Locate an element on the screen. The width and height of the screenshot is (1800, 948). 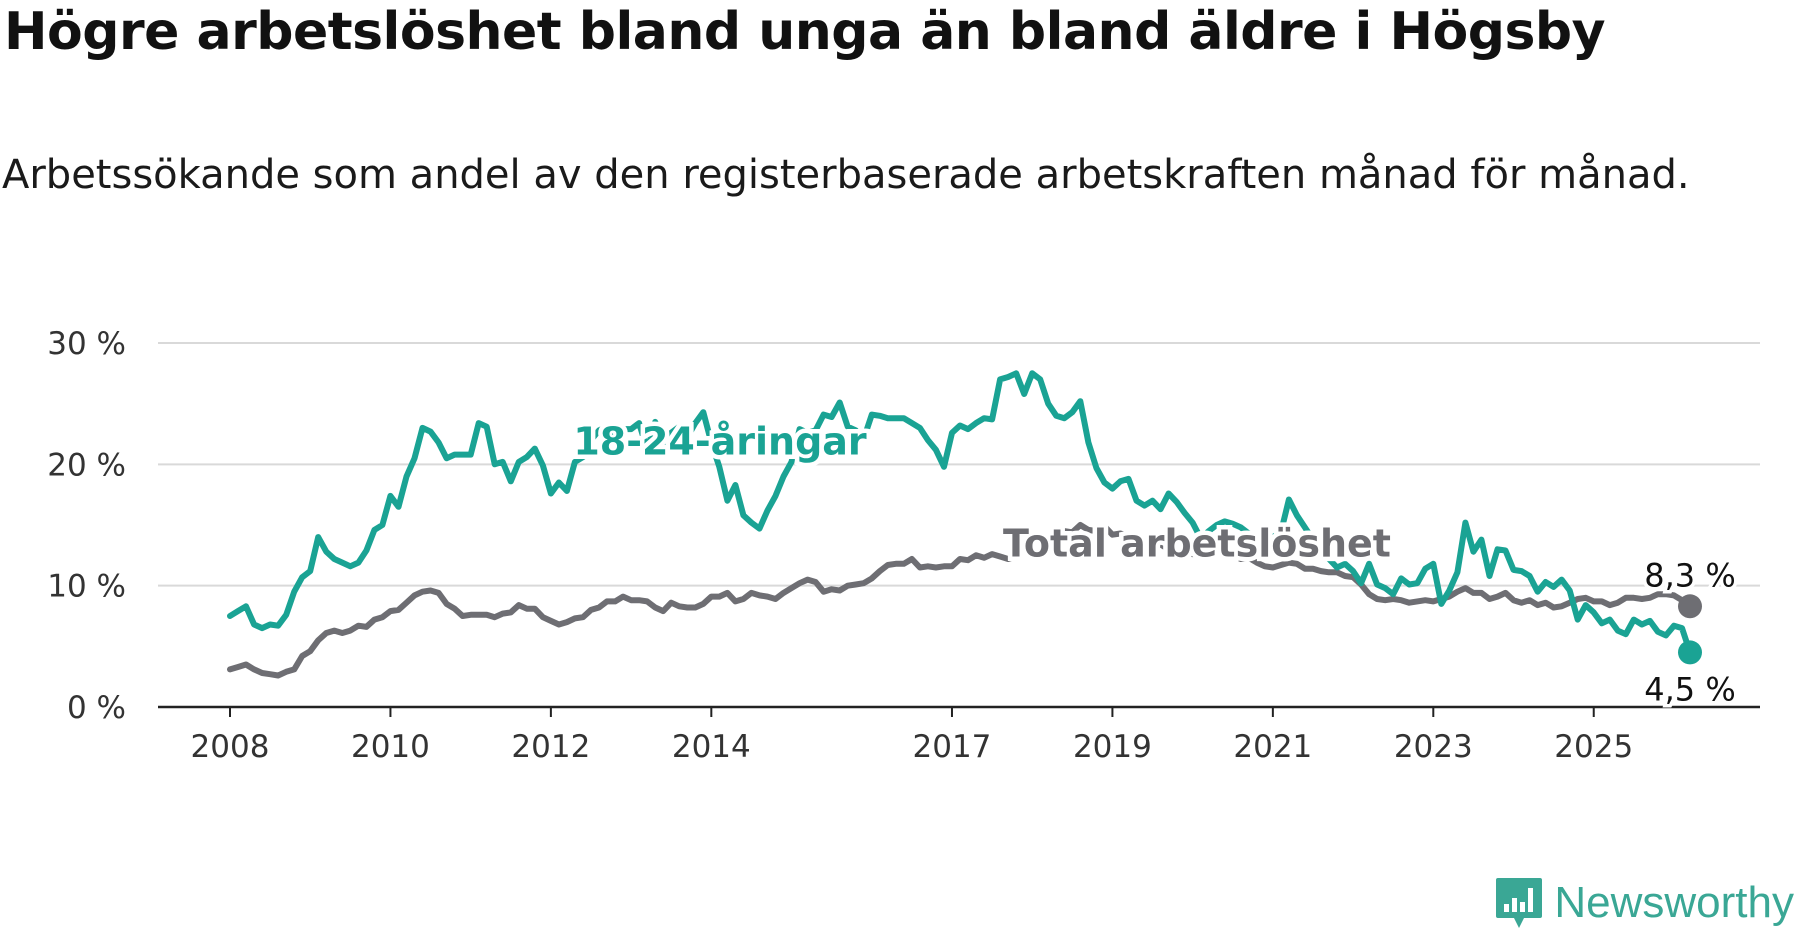
x-tick-label: 2010 is located at coordinates (390, 747).